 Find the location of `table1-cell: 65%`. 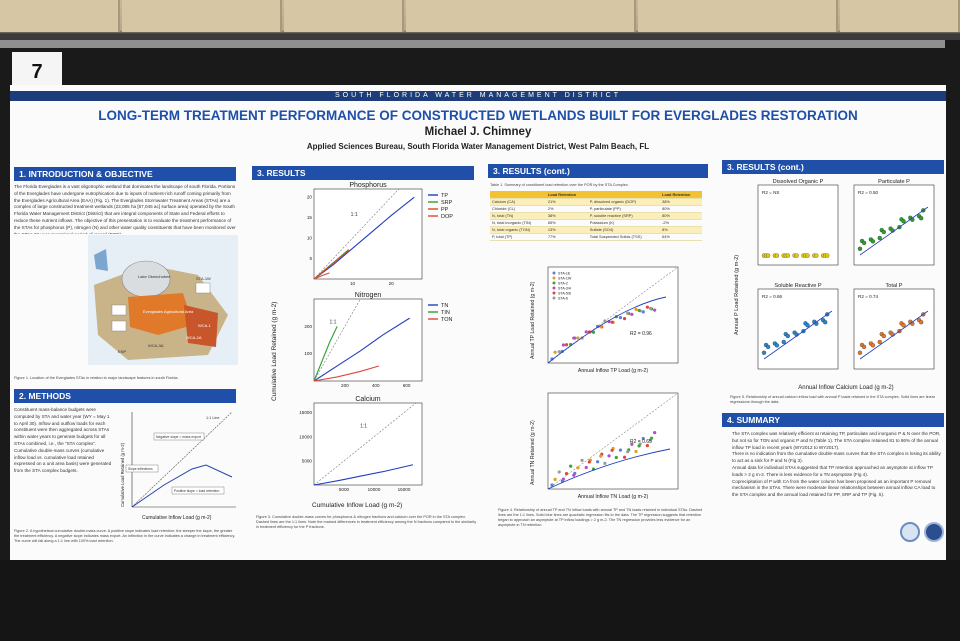

table1-cell: 65% is located at coordinates (566, 223).